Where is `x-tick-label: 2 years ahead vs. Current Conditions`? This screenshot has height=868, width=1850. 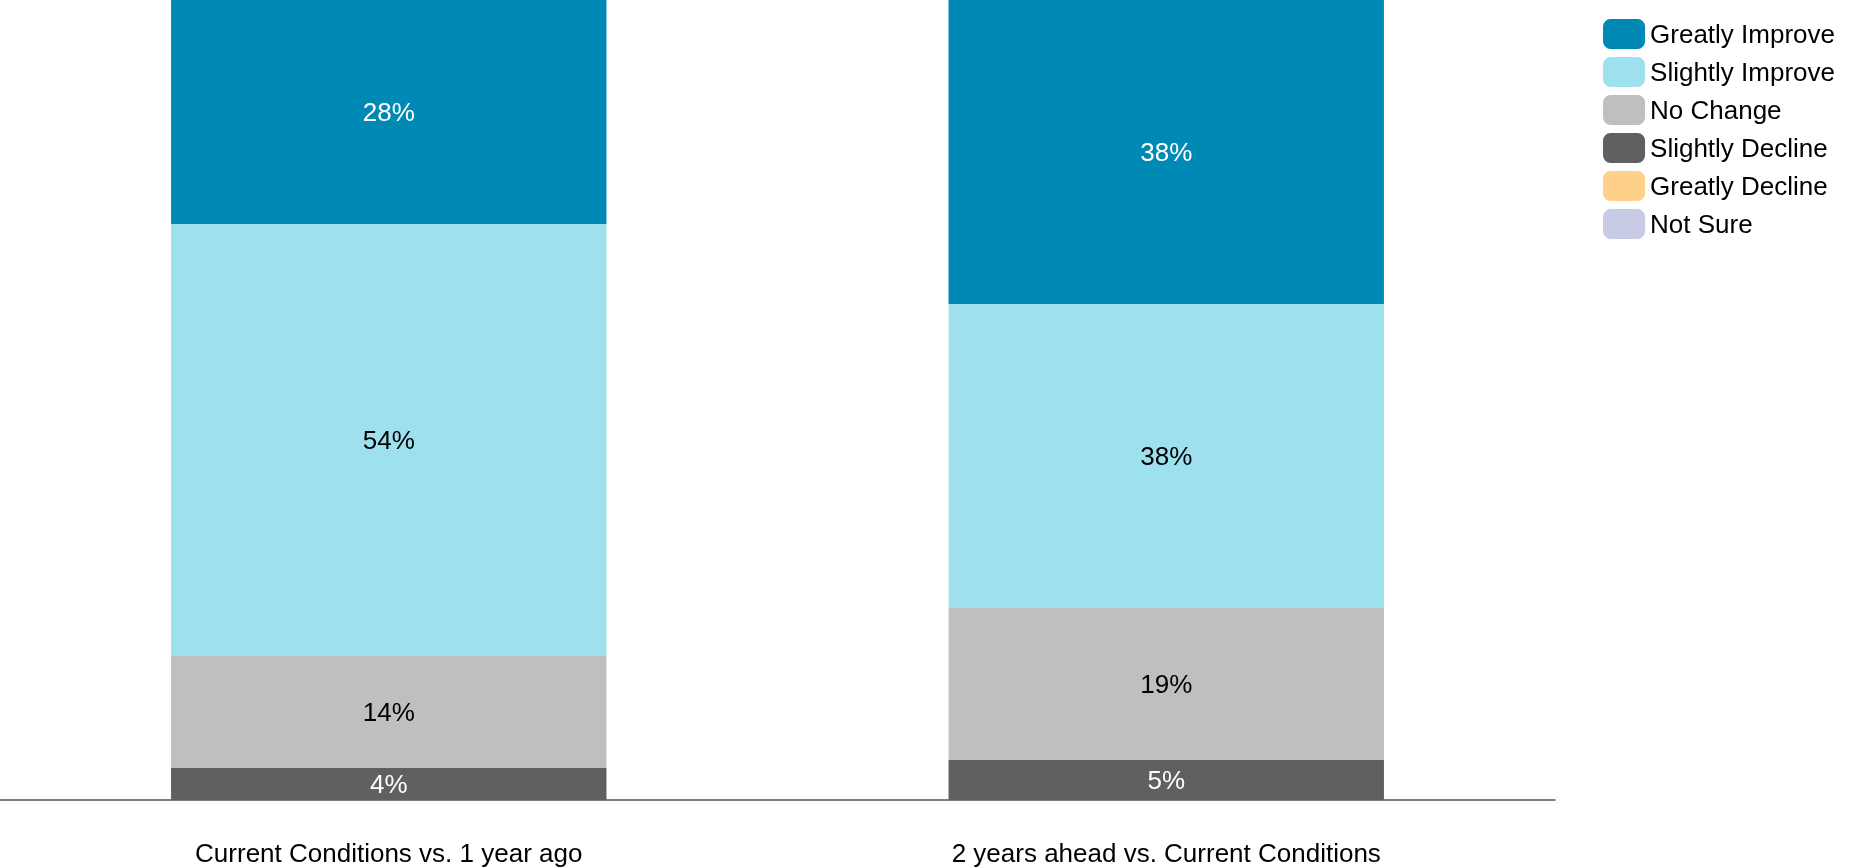
x-tick-label: 2 years ahead vs. Current Conditions is located at coordinates (1166, 853).